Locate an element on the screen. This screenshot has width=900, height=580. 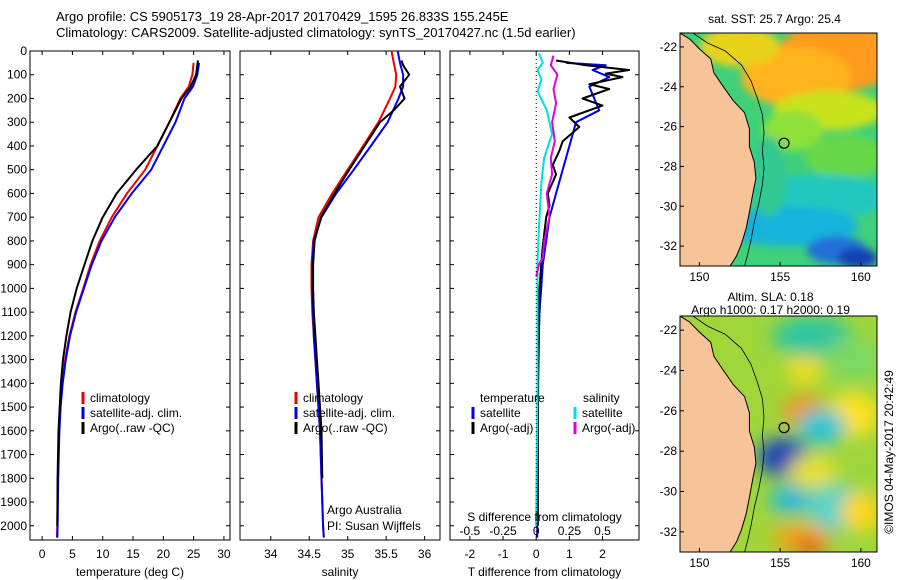
imos-timestamp: ©IMOS 04-May-2017 20:42:49 is located at coordinates (889, 452).